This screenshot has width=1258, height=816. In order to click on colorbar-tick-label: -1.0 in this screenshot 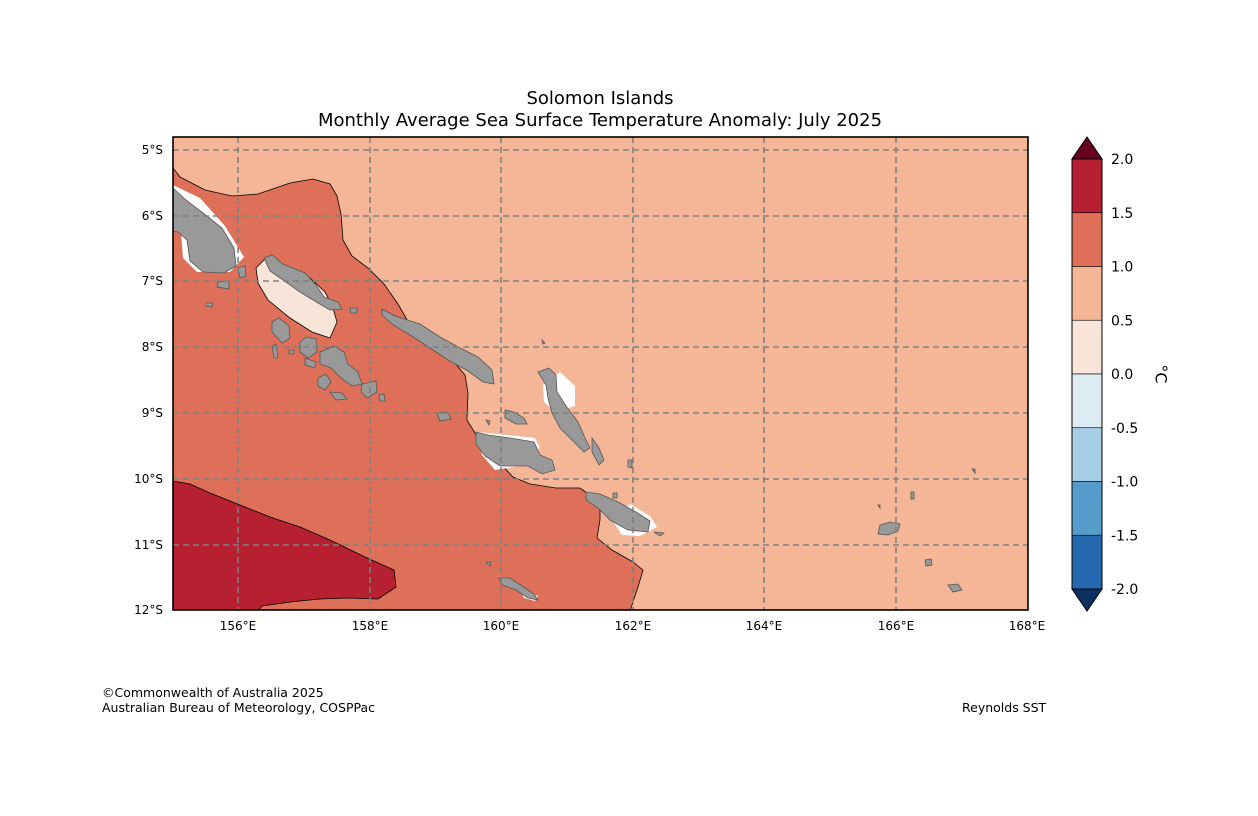, I will do `click(1124, 483)`.